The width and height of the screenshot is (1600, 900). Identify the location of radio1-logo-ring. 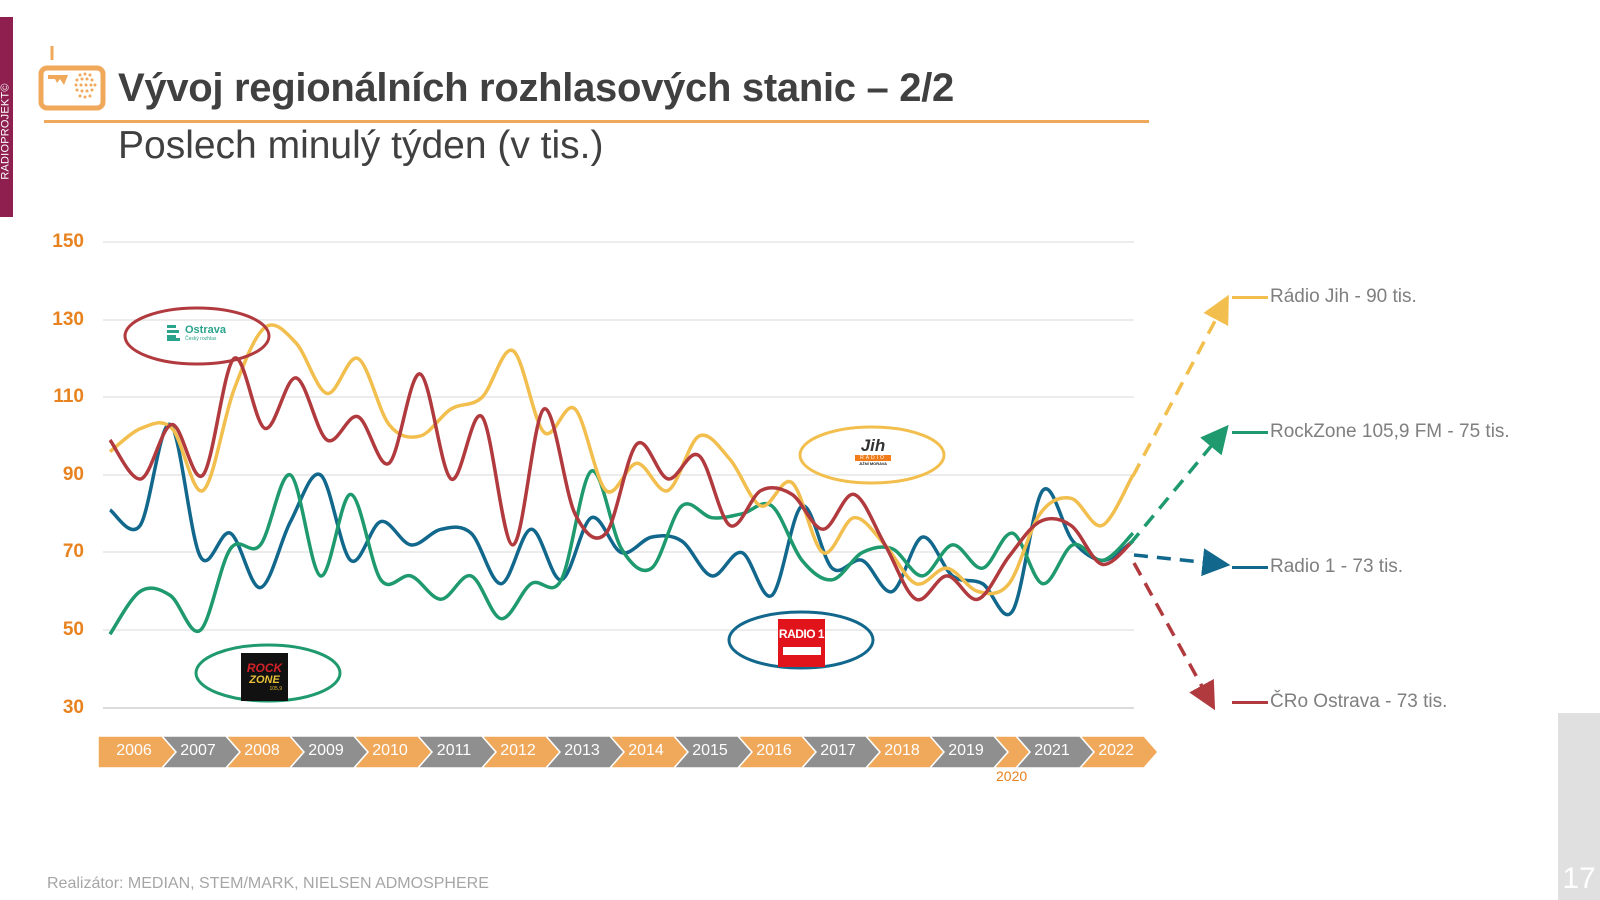
(801, 640).